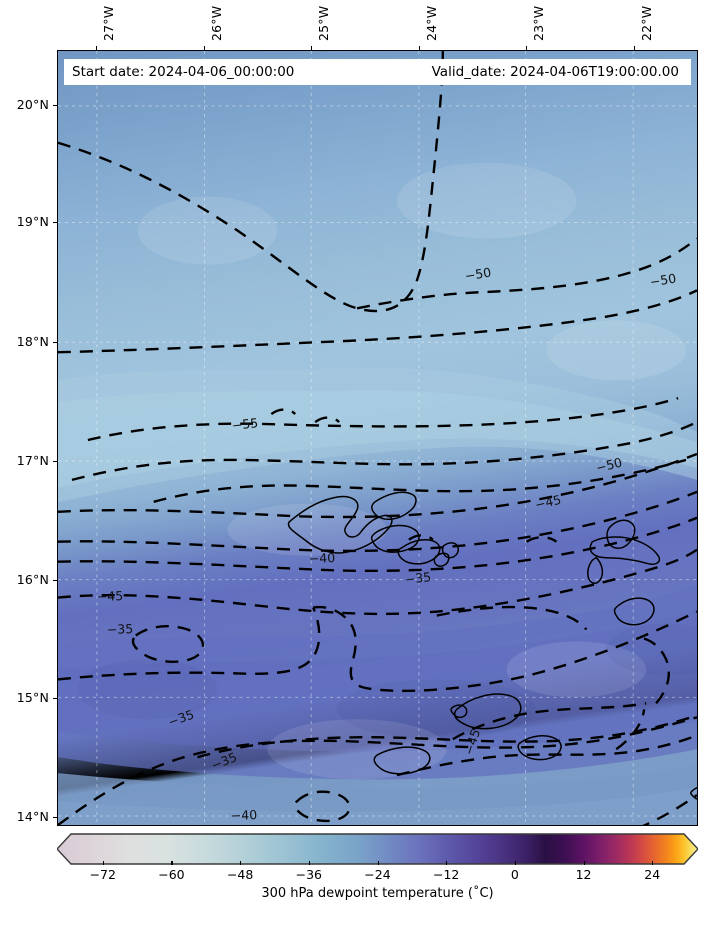  Describe the element at coordinates (446, 874) in the screenshot. I see `colorbar-tick-label: −12` at that location.